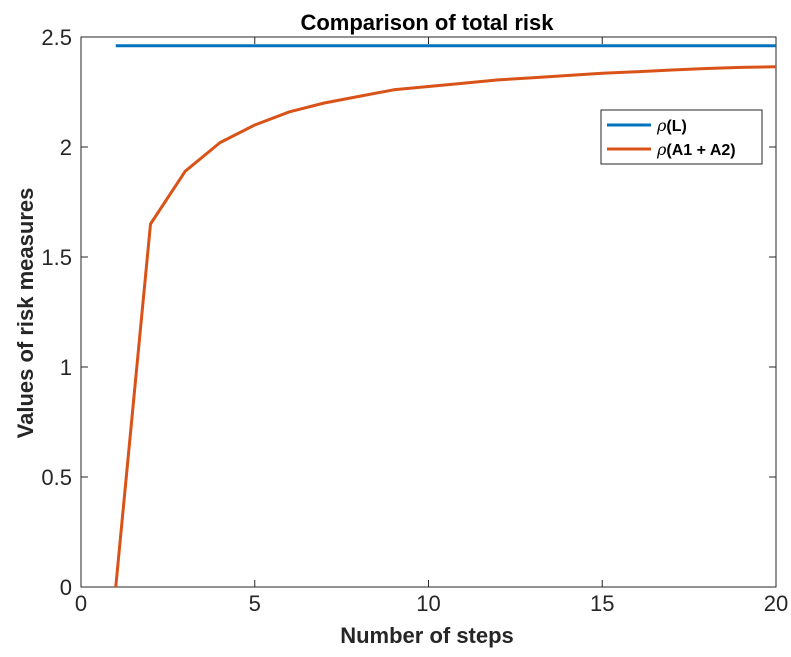  Describe the element at coordinates (56, 257) in the screenshot. I see `y-tick-label: 1.5` at that location.